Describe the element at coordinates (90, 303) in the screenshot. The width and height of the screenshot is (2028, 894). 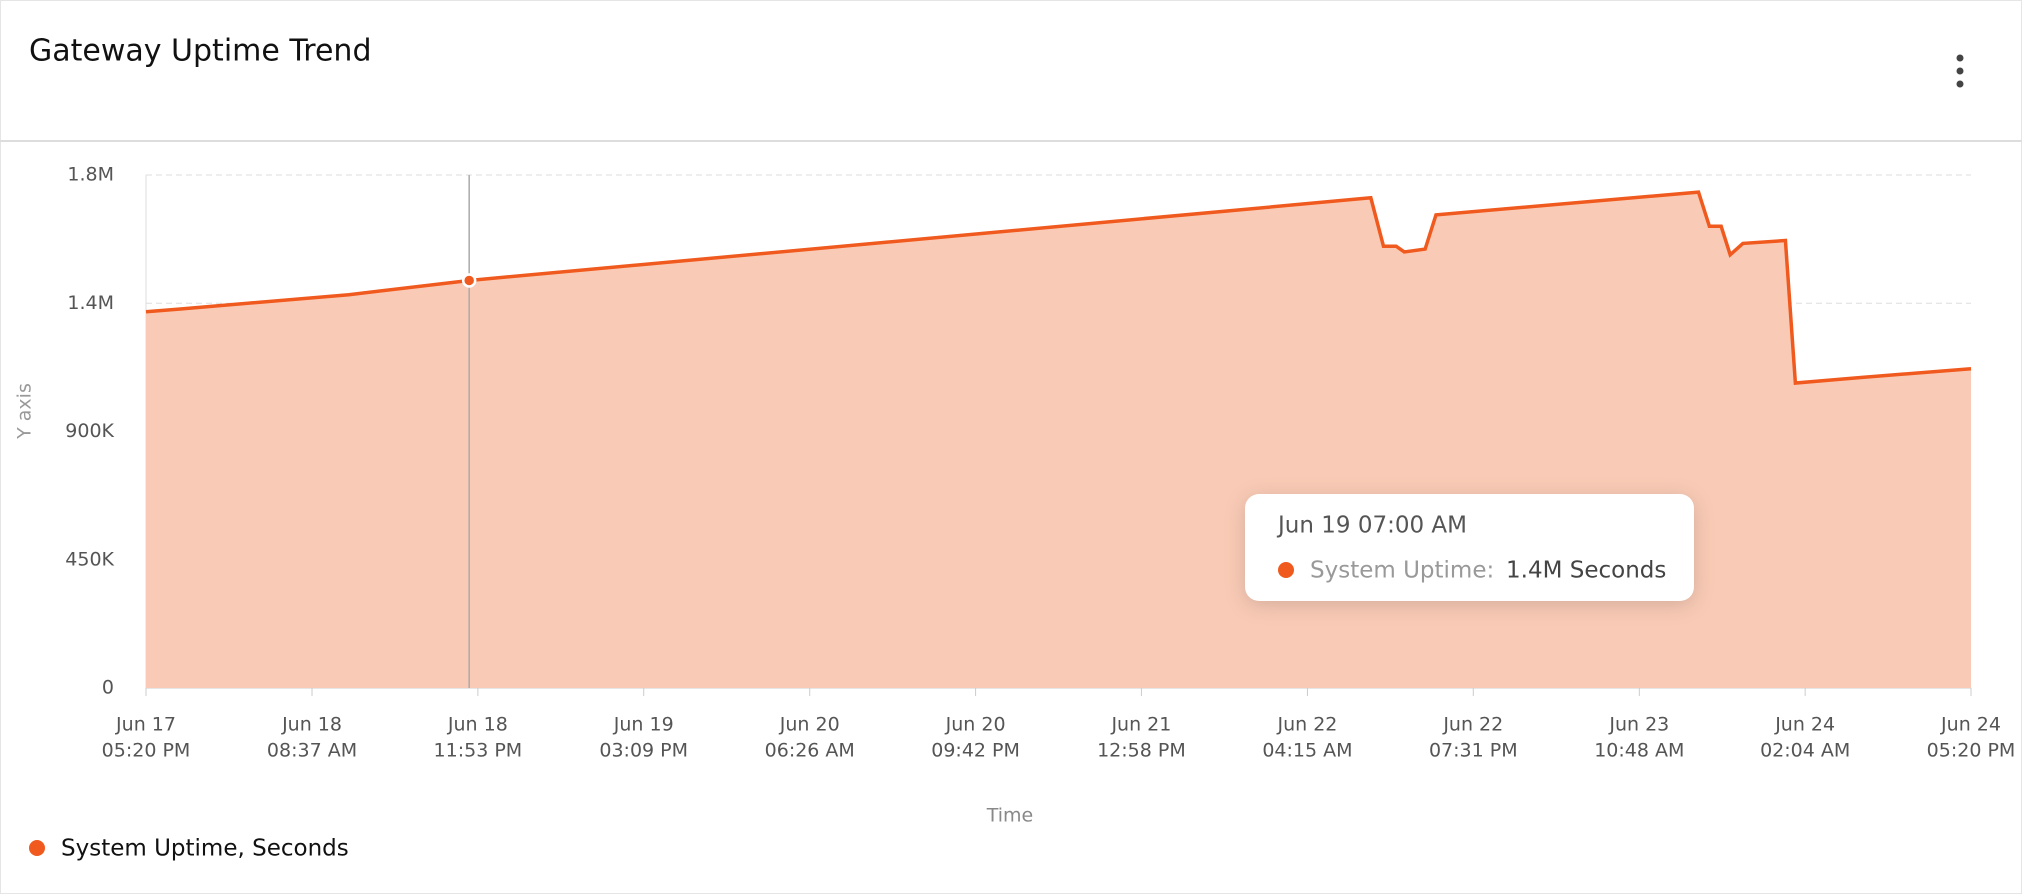
I see `y-tick-label: 1.4M` at that location.